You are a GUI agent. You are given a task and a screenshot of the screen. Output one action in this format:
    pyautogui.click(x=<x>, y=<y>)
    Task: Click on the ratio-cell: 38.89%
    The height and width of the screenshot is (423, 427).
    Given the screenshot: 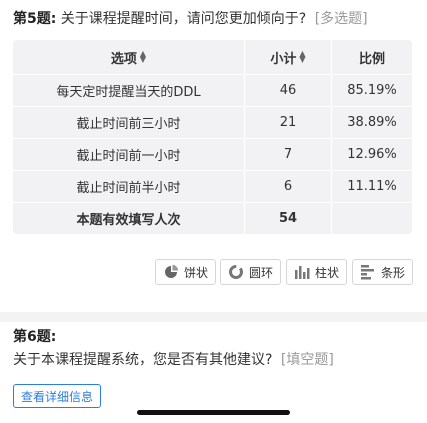 What is the action you would take?
    pyautogui.click(x=371, y=122)
    